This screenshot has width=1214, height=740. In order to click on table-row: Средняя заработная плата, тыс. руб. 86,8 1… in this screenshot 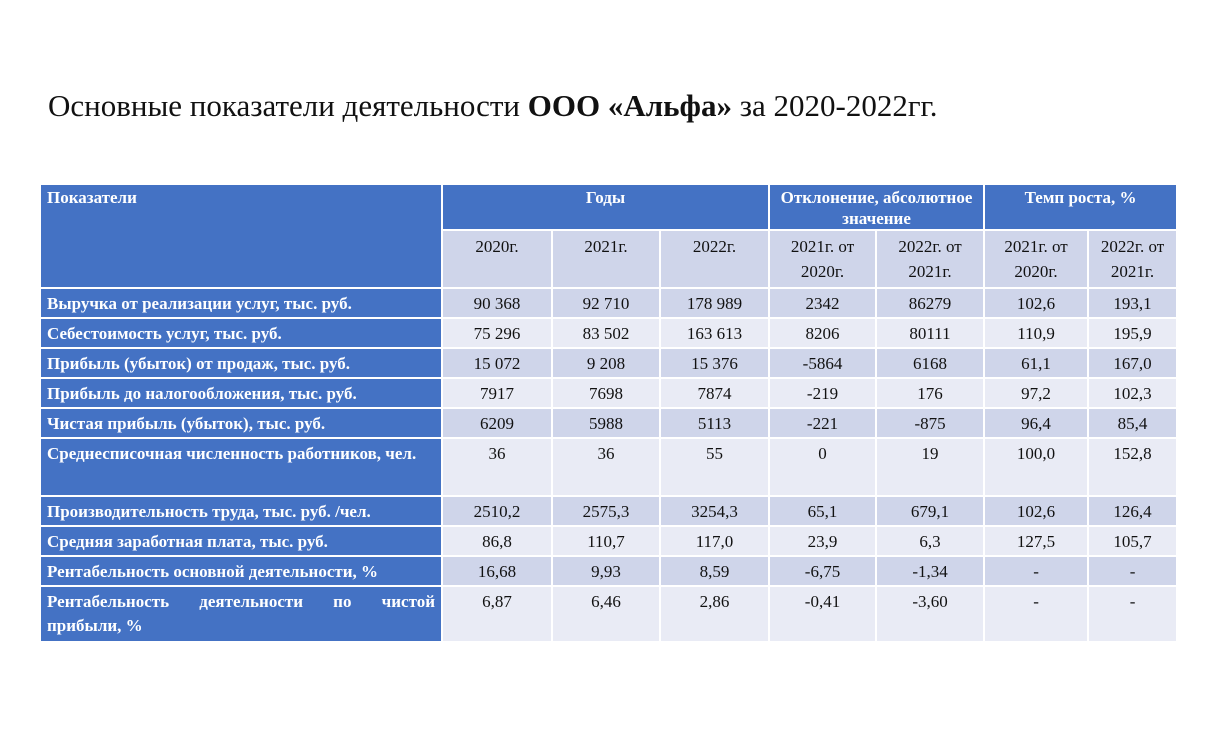, I will do `click(609, 541)`.